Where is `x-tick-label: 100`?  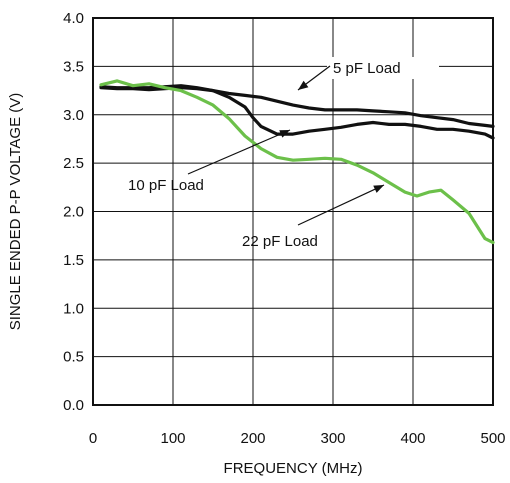 x-tick-label: 100 is located at coordinates (172, 438).